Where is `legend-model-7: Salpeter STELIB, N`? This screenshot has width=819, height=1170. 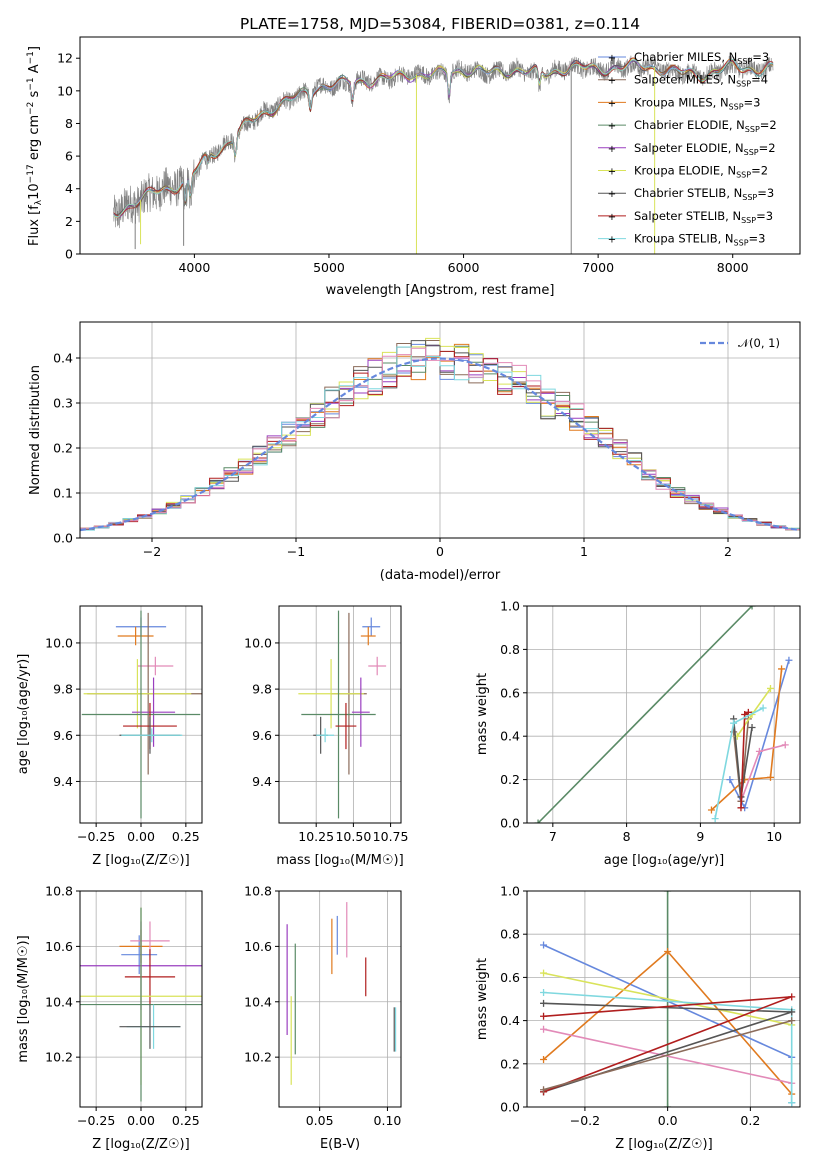 legend-model-7: Salpeter STELIB, N is located at coordinates (687, 216).